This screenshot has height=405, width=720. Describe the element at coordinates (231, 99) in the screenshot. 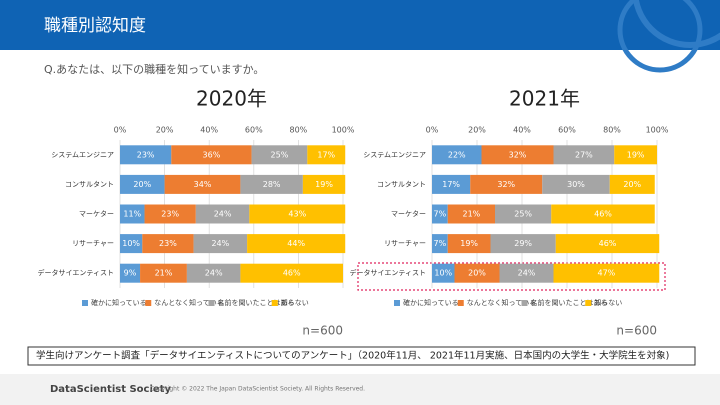

I see `chart-title: 2020年` at that location.